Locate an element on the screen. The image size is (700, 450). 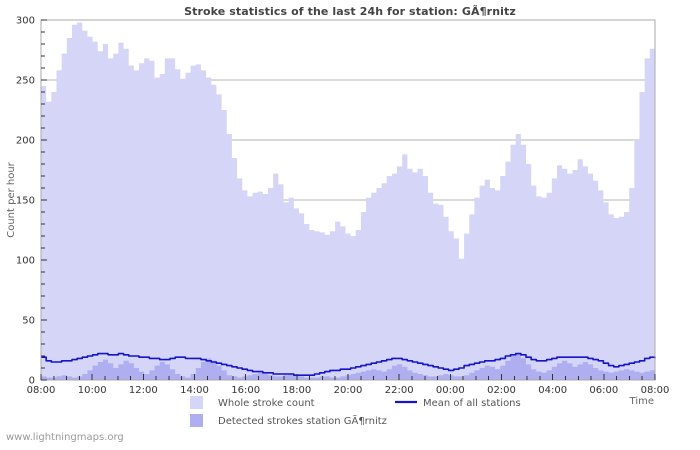
y-tick-label: 300 is located at coordinates (25, 21).